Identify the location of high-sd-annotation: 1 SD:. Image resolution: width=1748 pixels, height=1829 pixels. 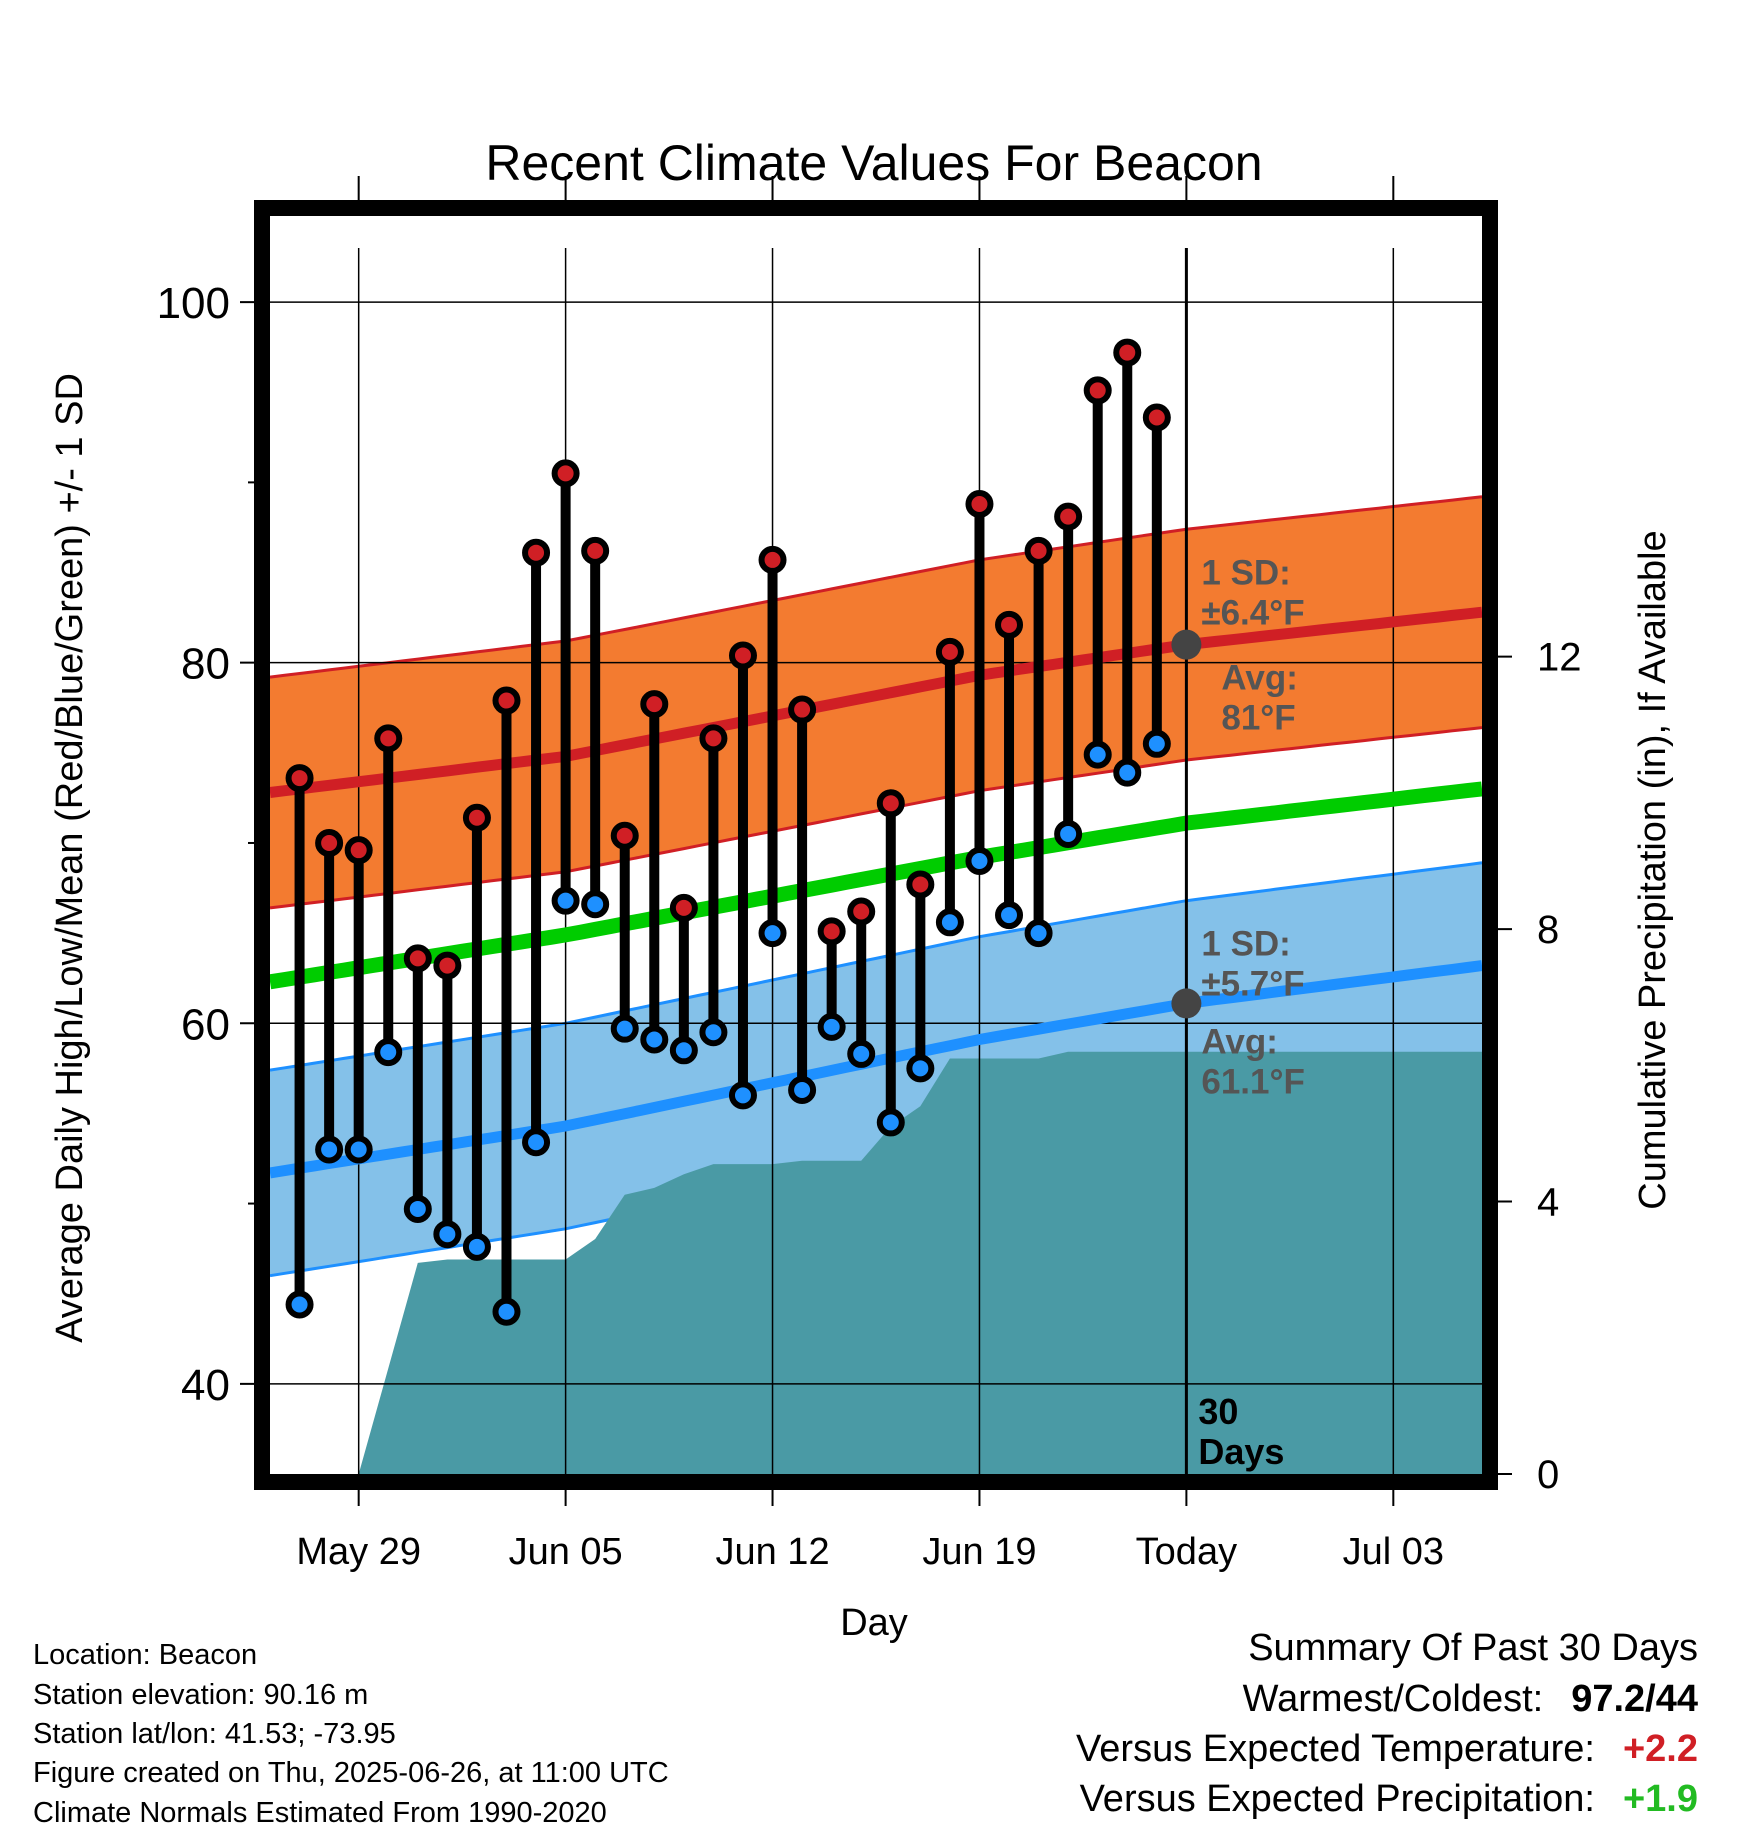
(1245, 572).